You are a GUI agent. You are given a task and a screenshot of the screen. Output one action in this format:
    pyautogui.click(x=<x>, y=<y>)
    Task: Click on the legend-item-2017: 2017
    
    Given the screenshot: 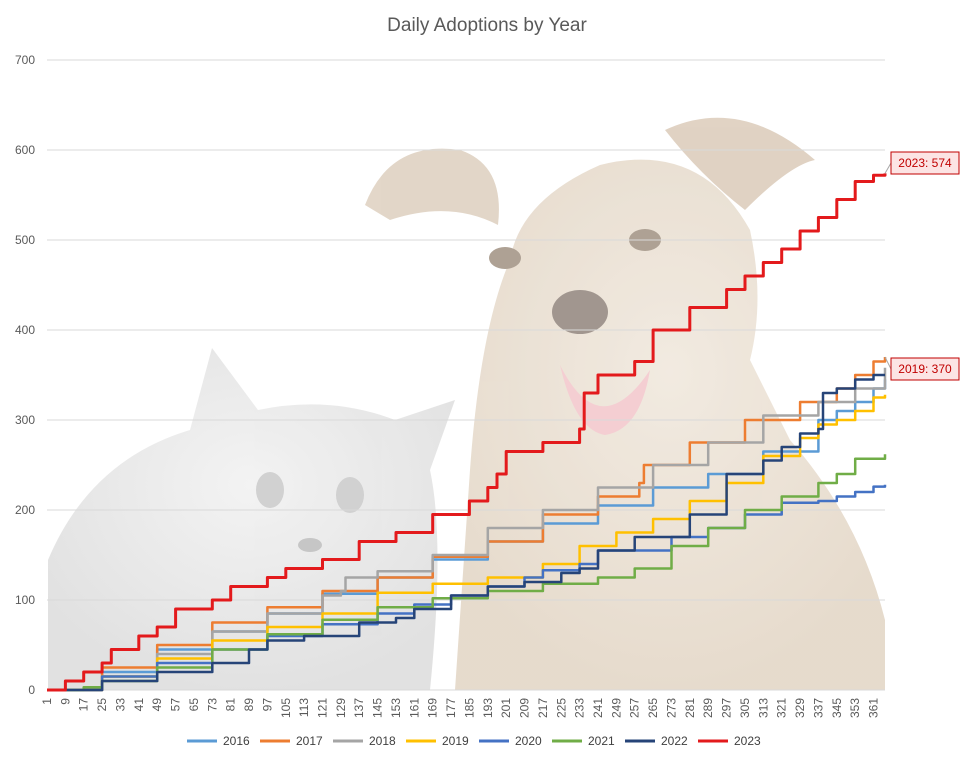 What is the action you would take?
    pyautogui.click(x=291, y=741)
    